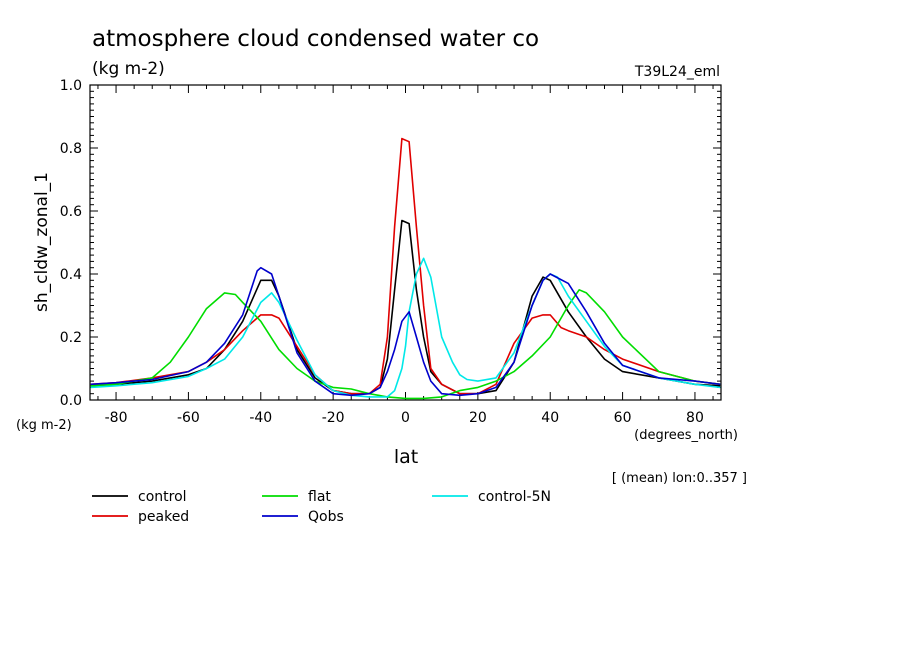 This screenshot has width=904, height=654. What do you see at coordinates (679, 478) in the screenshot?
I see `footnote: [ (mean) lon:0..357 ]` at bounding box center [679, 478].